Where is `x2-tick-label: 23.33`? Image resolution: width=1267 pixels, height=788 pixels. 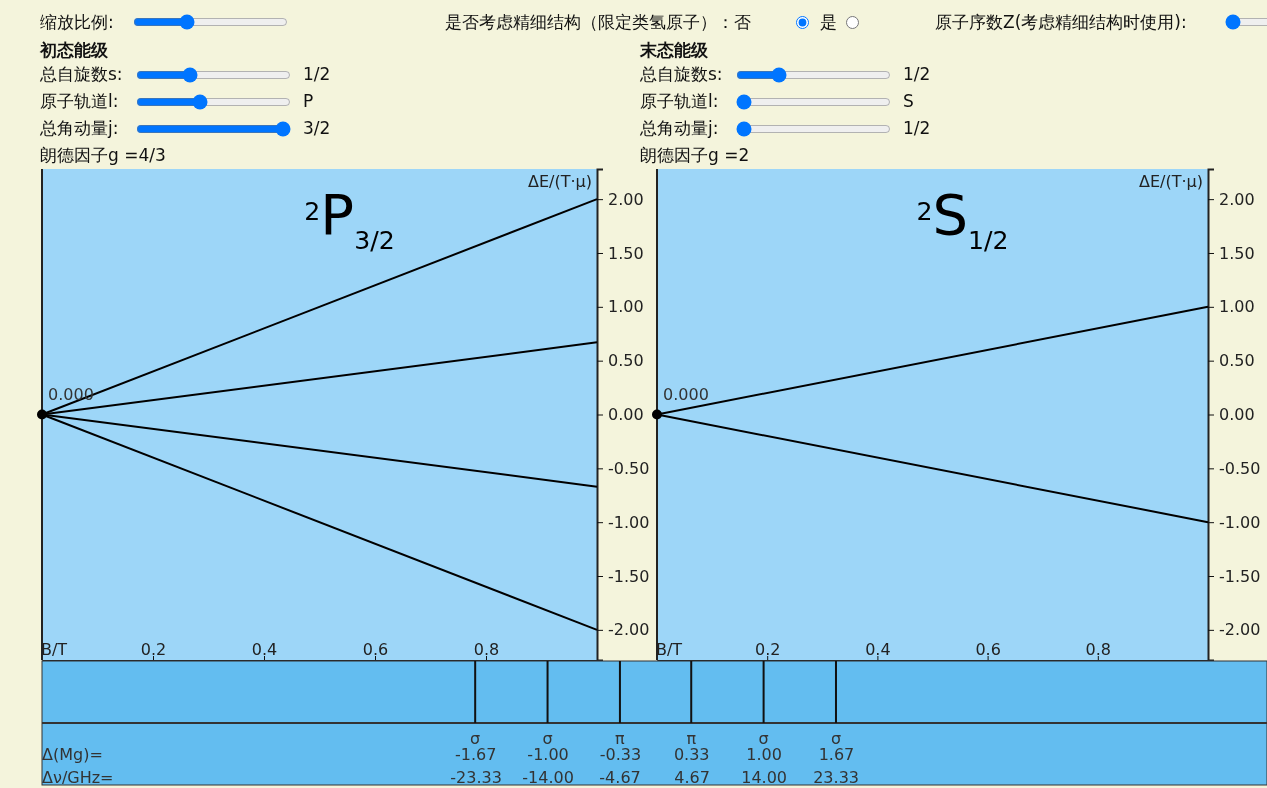
x2-tick-label: 23.33 is located at coordinates (836, 778).